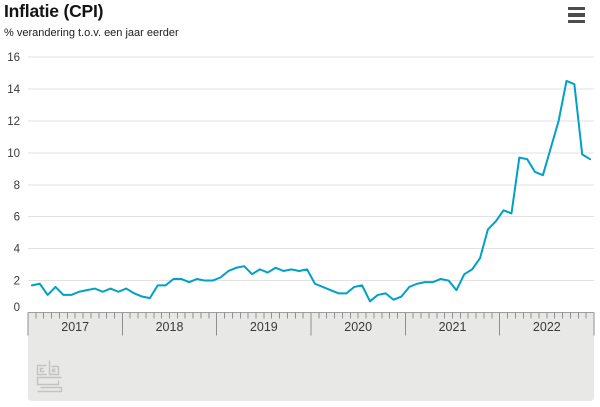 This screenshot has width=600, height=407. Describe the element at coordinates (17, 218) in the screenshot. I see `y-axis-label: 6` at that location.